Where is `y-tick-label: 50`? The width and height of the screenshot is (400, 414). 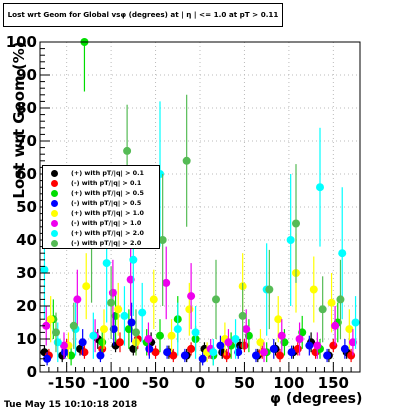 y-tick-label: 50 is located at coordinates (26, 207).